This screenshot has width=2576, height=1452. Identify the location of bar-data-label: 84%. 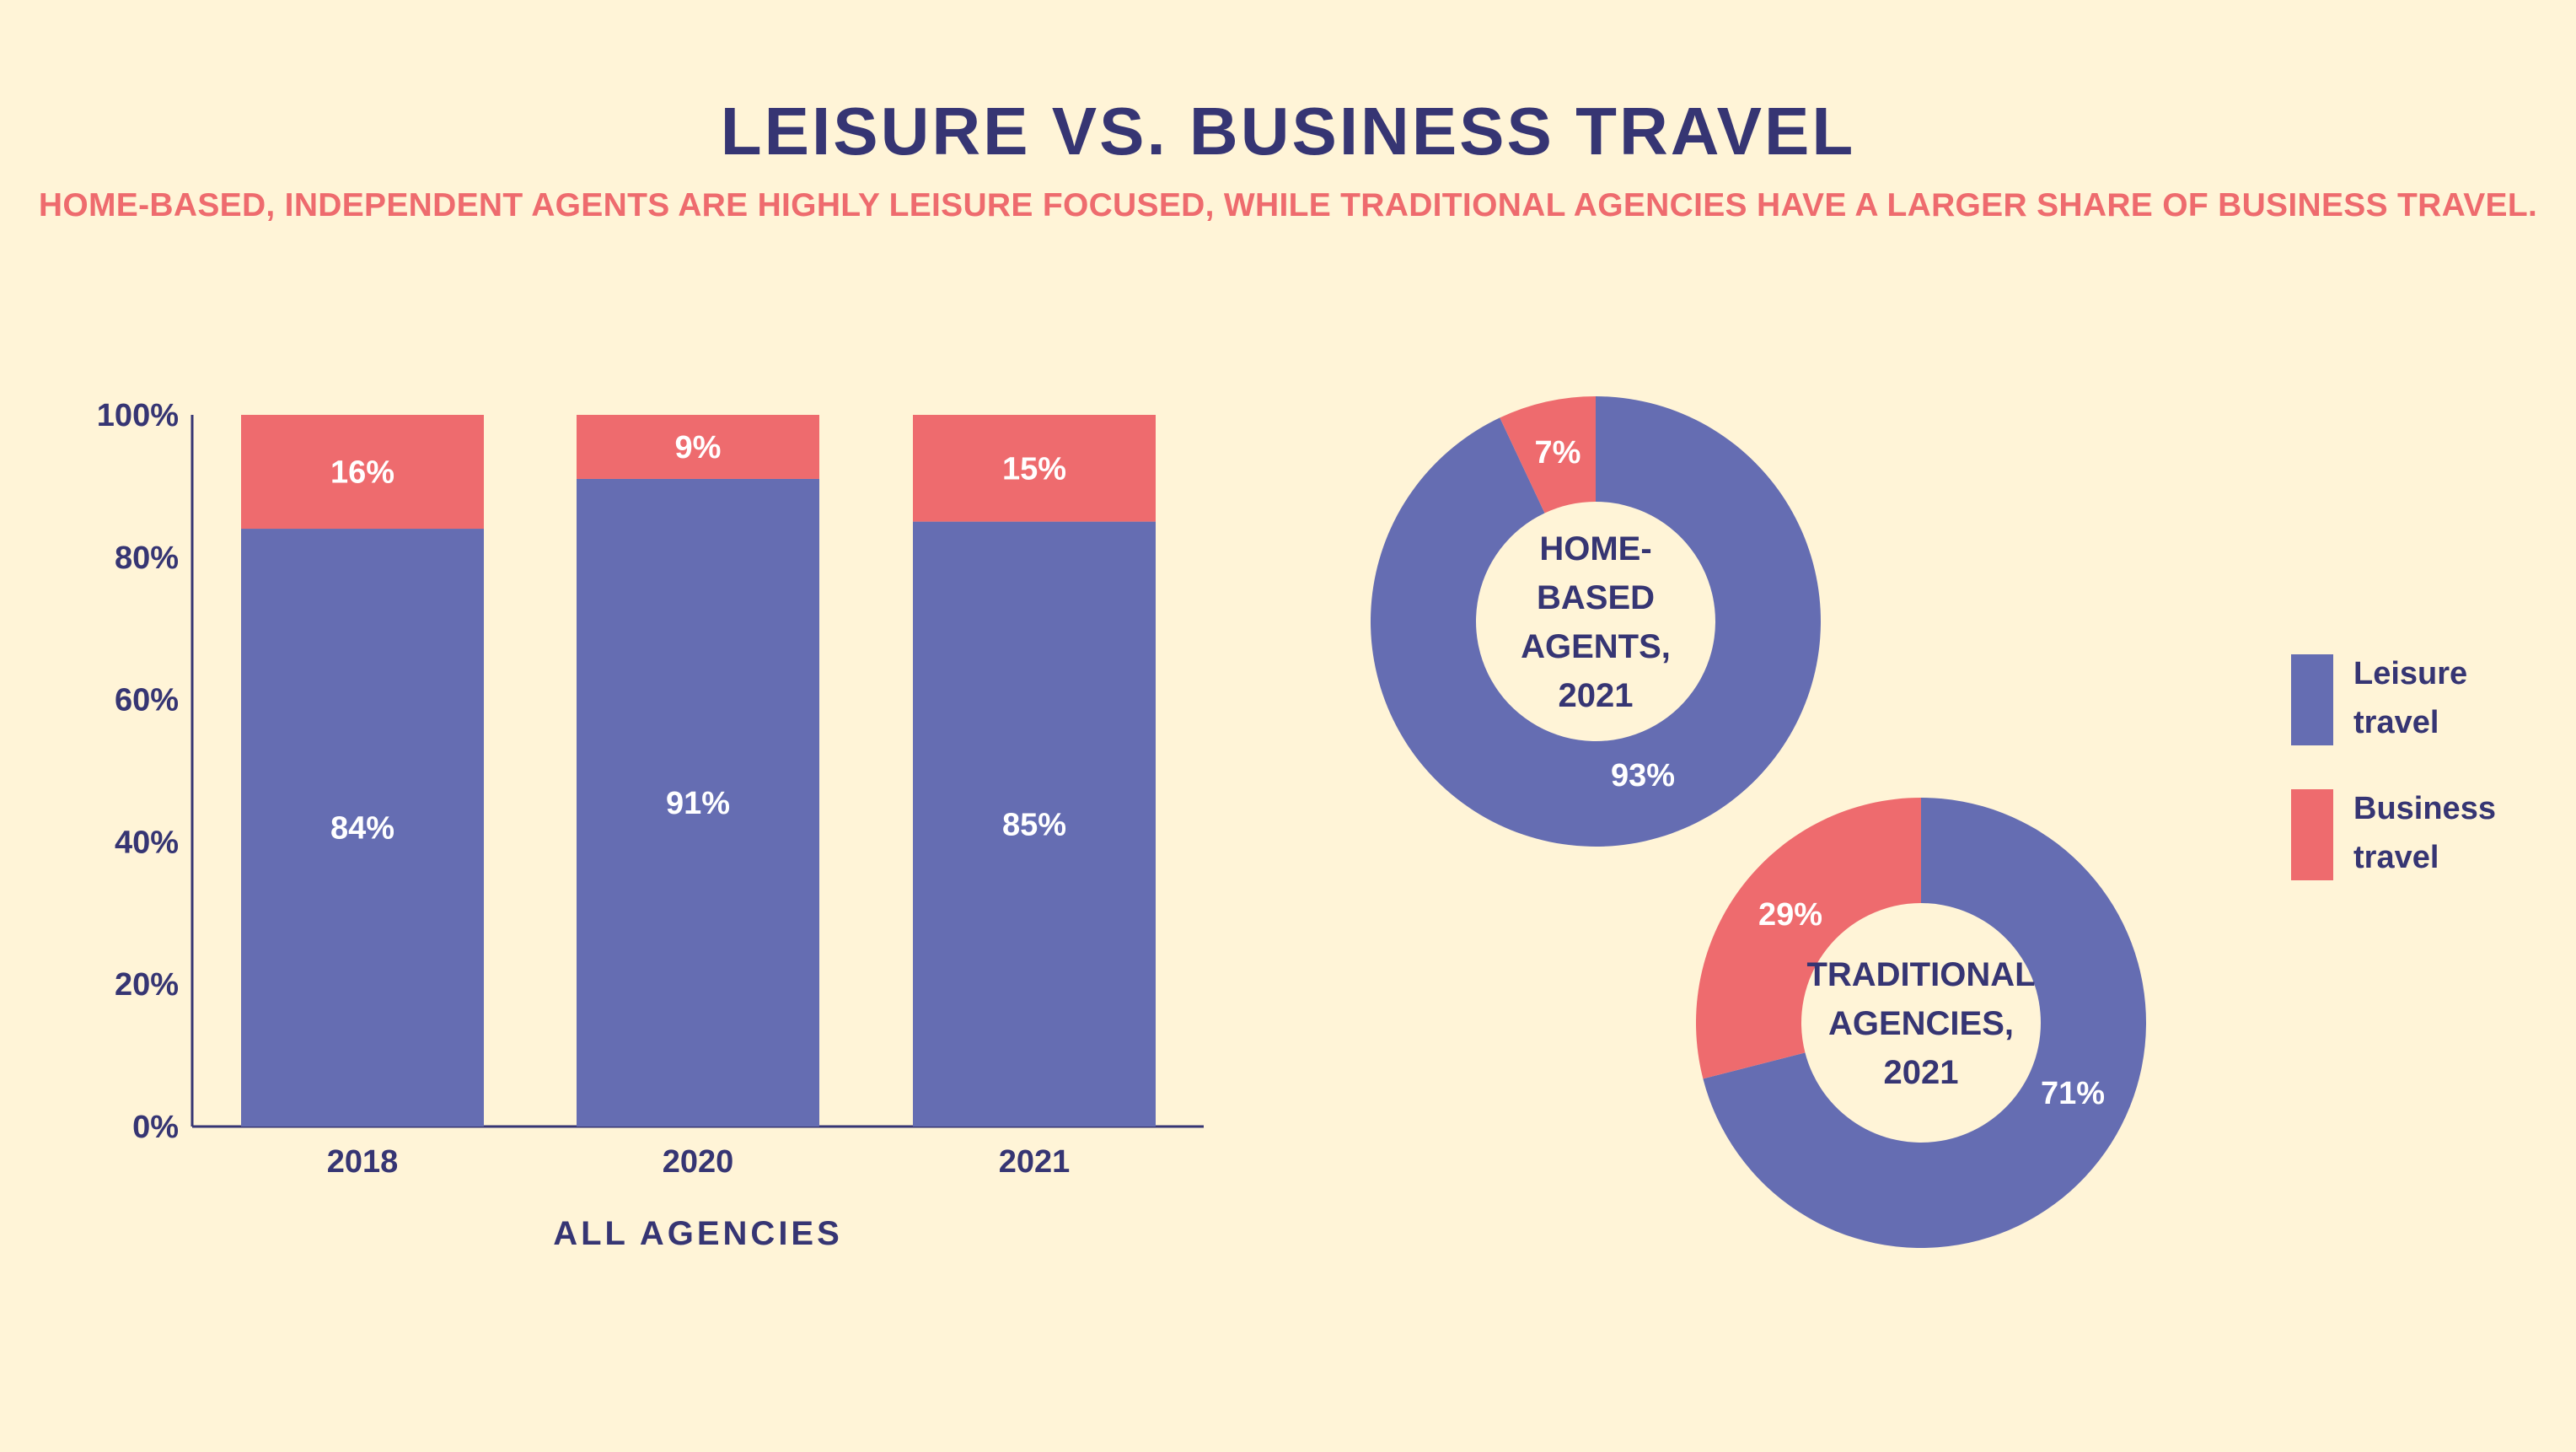
(362, 829).